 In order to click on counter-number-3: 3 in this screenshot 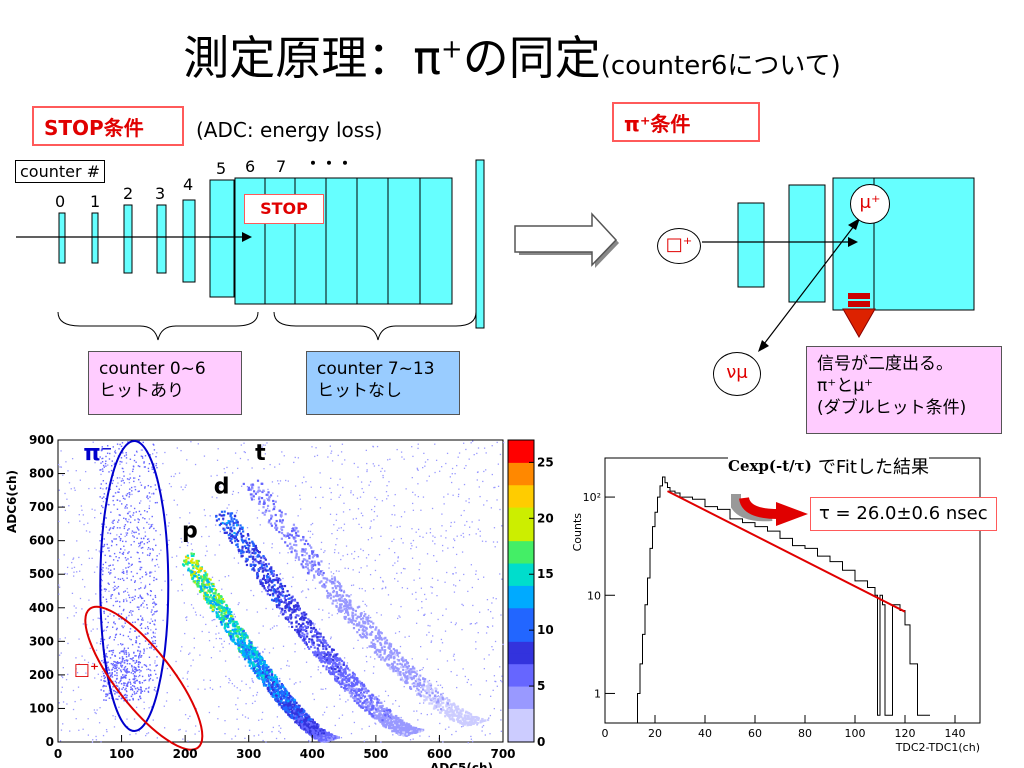, I will do `click(160, 193)`.